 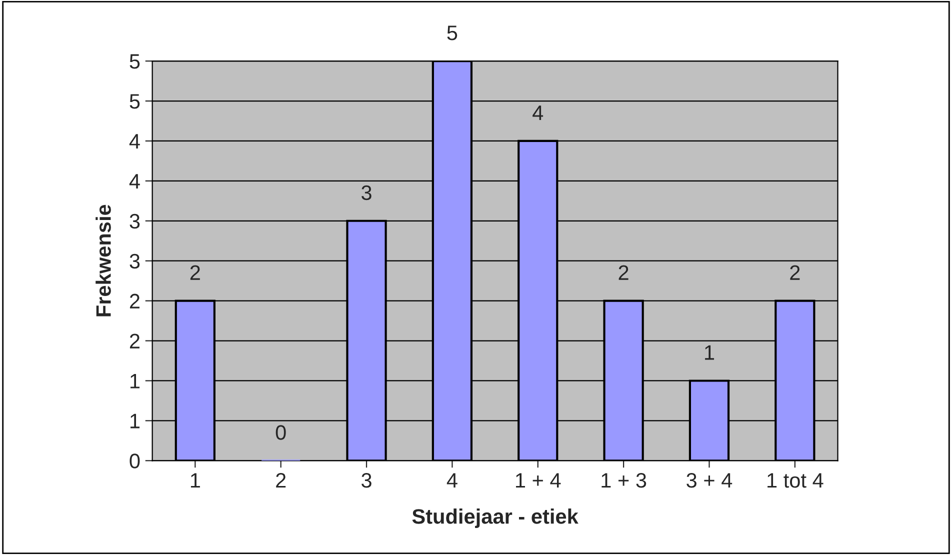 I want to click on data-label: 5, so click(x=452, y=33).